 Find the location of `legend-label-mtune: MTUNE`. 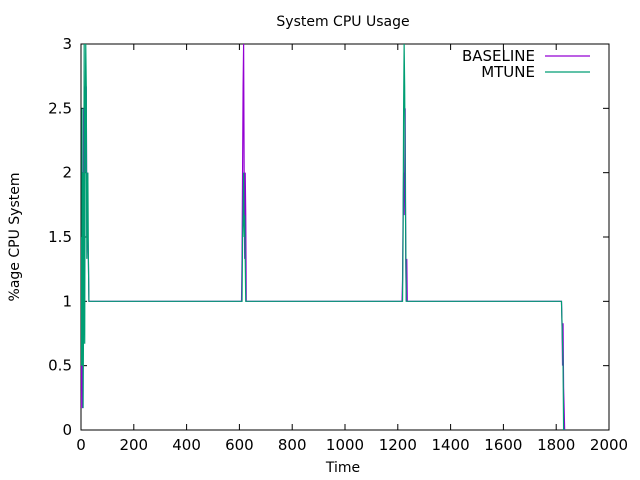

legend-label-mtune: MTUNE is located at coordinates (508, 72).